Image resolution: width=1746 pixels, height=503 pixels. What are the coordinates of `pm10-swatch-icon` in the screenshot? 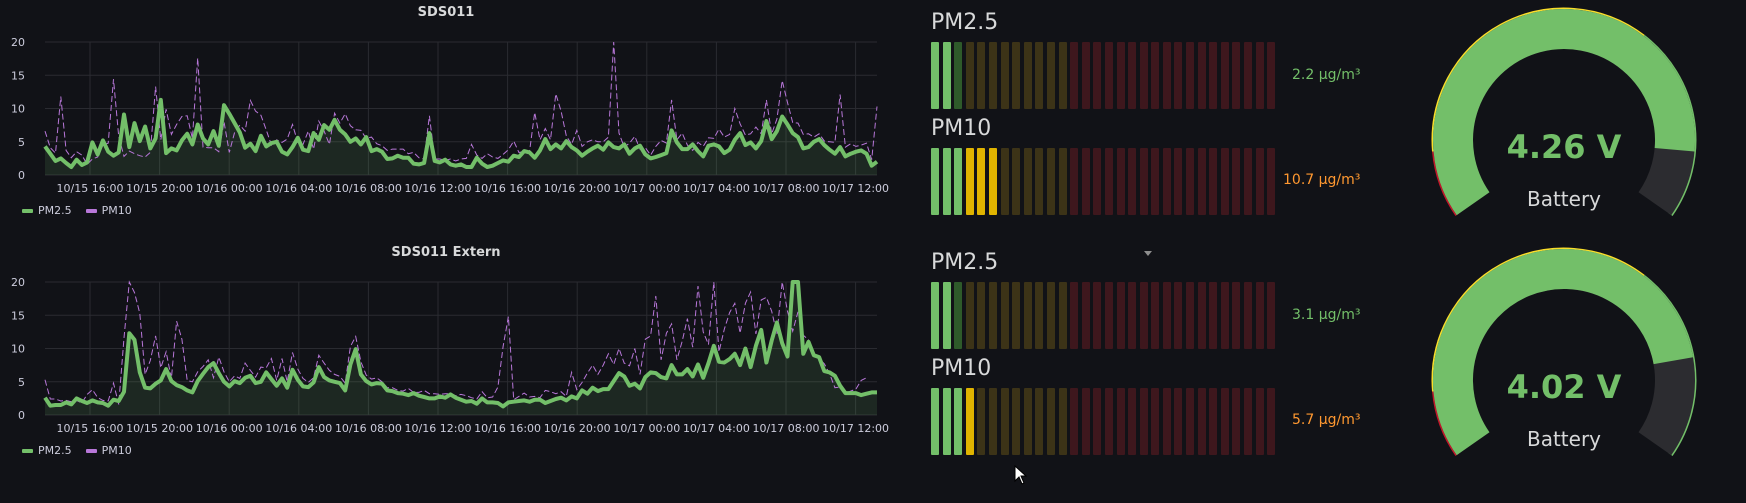 It's located at (91, 450).